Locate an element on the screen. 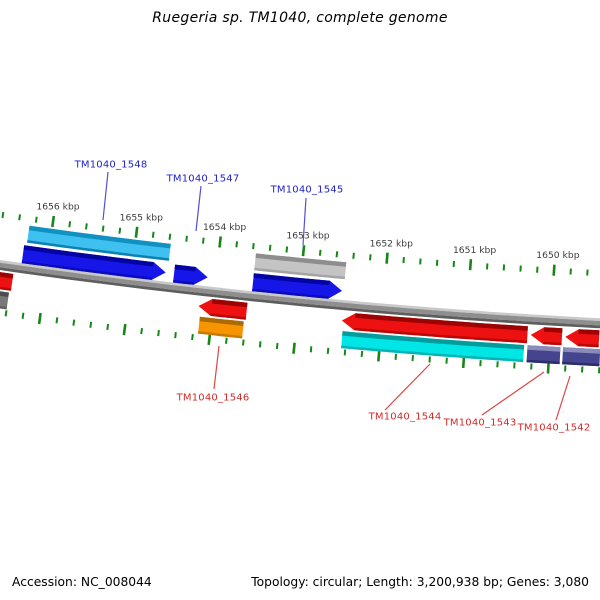 Image resolution: width=600 pixels, height=600 pixels. ruler-label-1650: 1650 kbp is located at coordinates (557, 255).